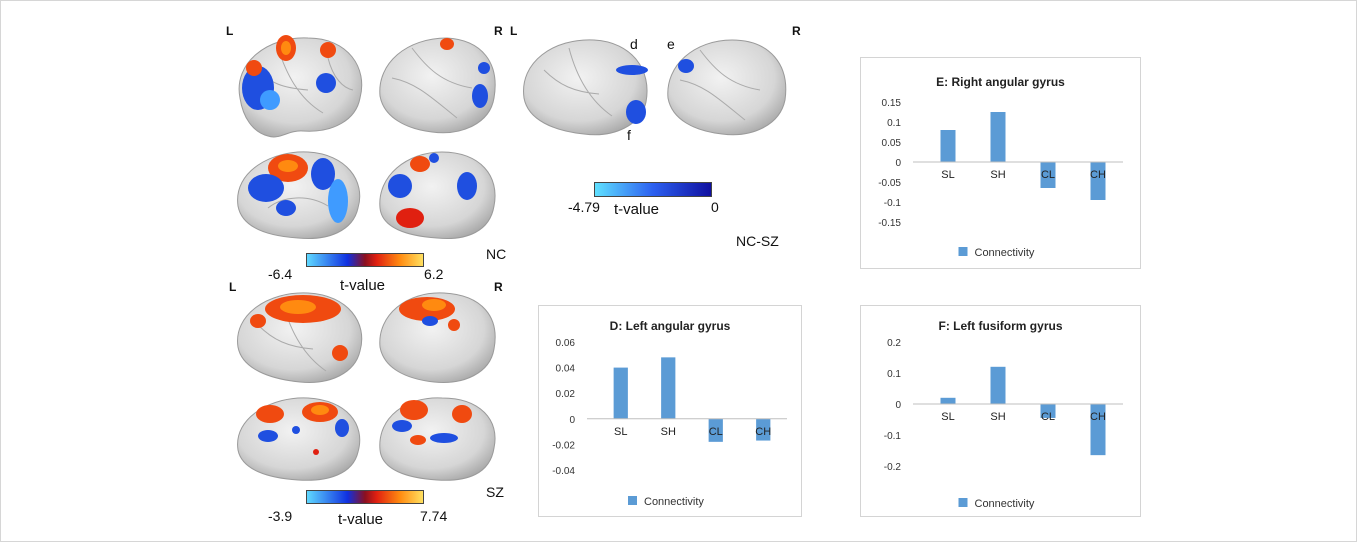 This screenshot has width=1357, height=542. Describe the element at coordinates (566, 394) in the screenshot. I see `chart-d-ytick-label: 0.02` at that location.